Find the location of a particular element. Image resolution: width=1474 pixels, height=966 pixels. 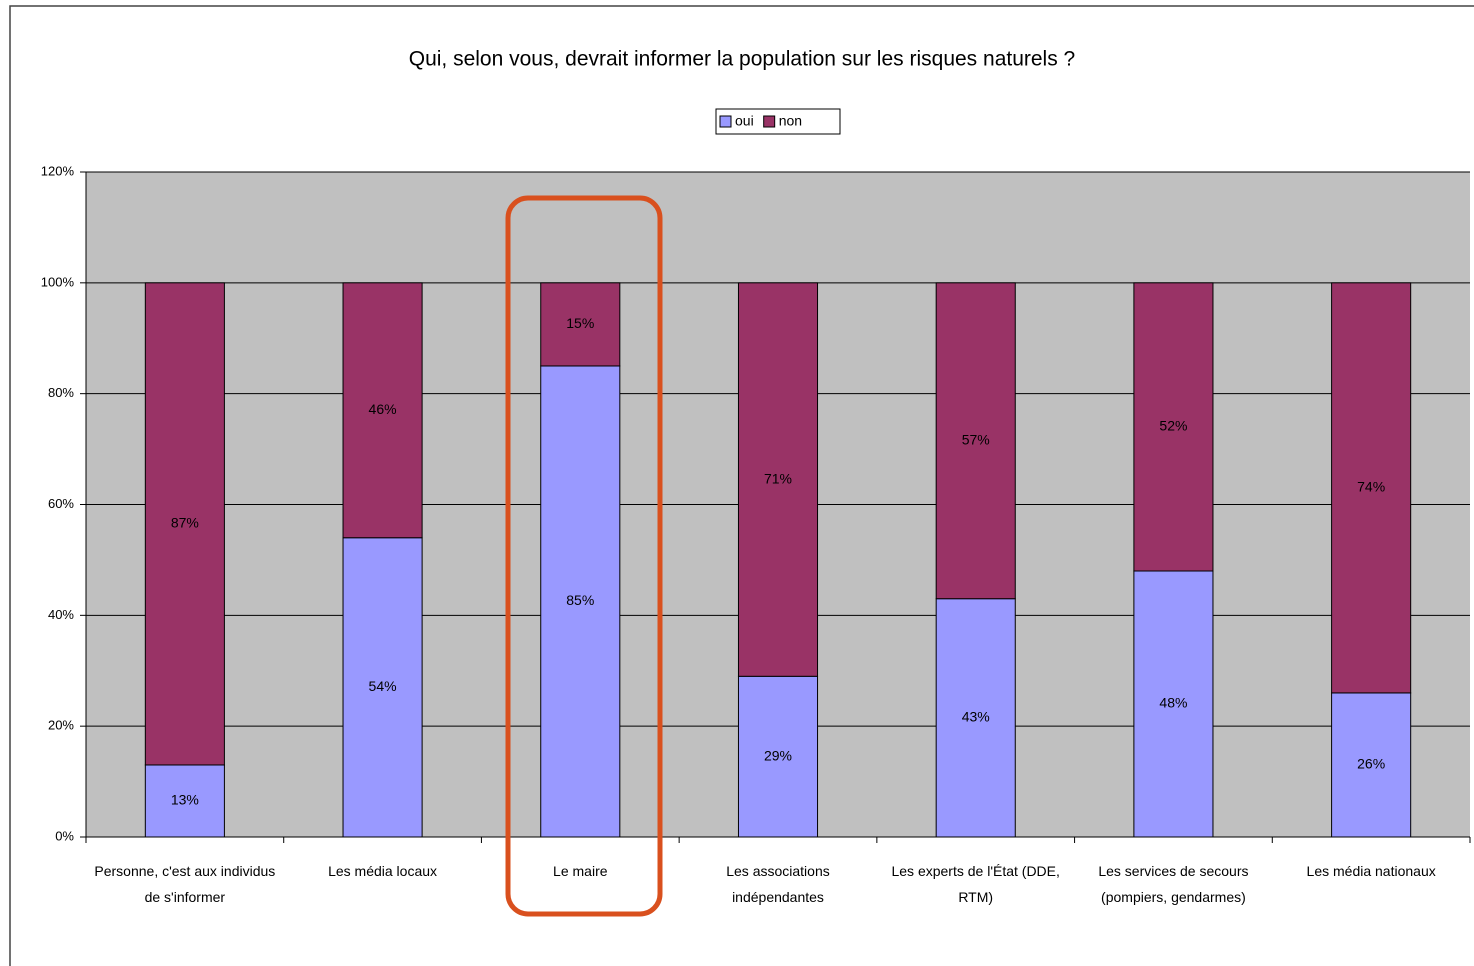

y-tick-label: 0% is located at coordinates (64, 835).